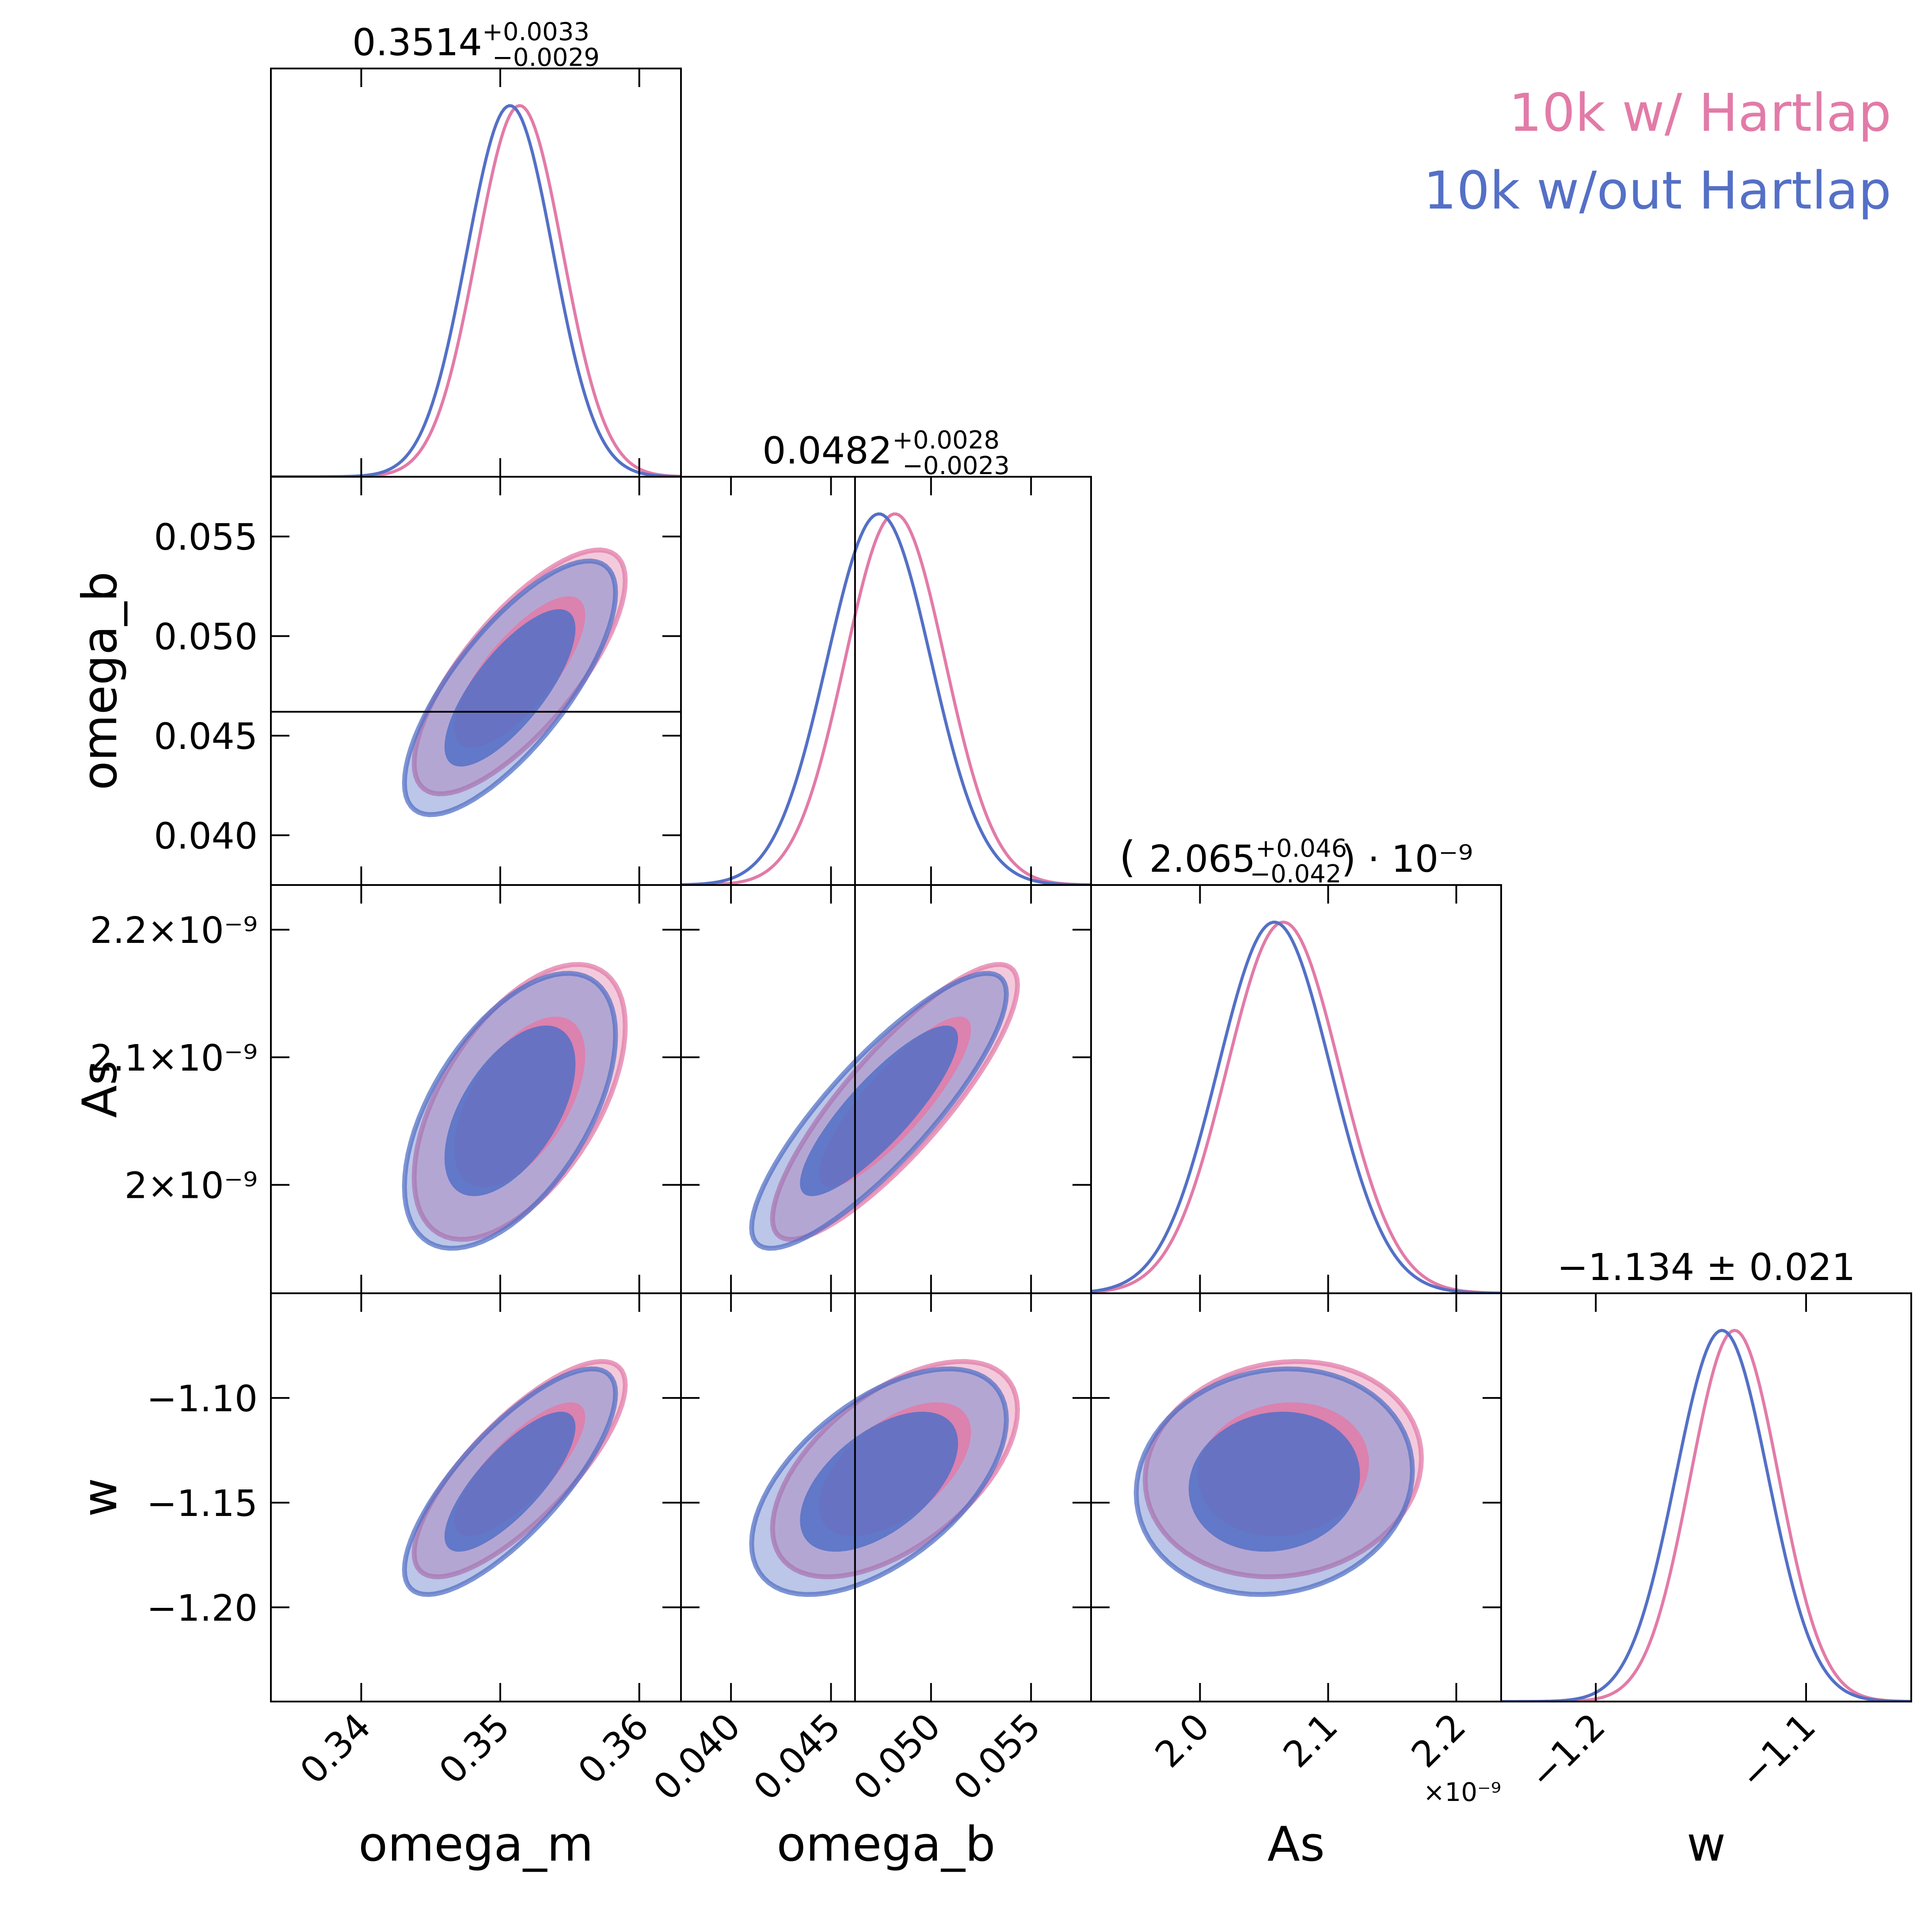 This screenshot has height=1907, width=1932. I want to click on panel-w-w, so click(1706, 1497).